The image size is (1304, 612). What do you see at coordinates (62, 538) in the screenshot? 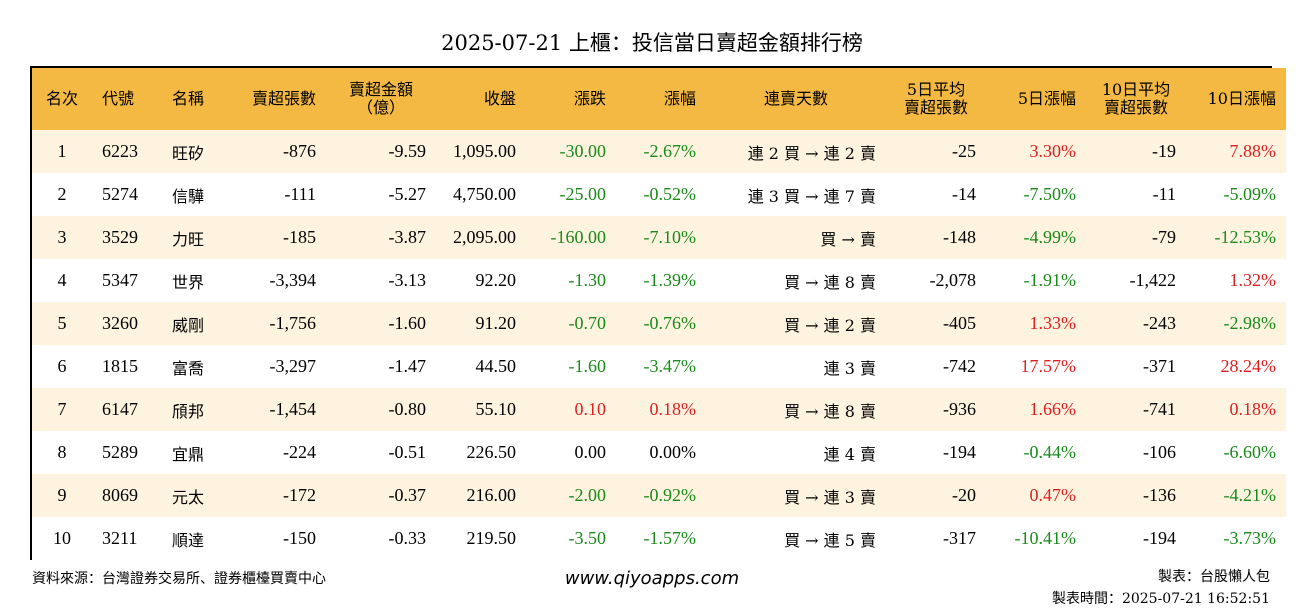
I see `cell-rank: 10` at bounding box center [62, 538].